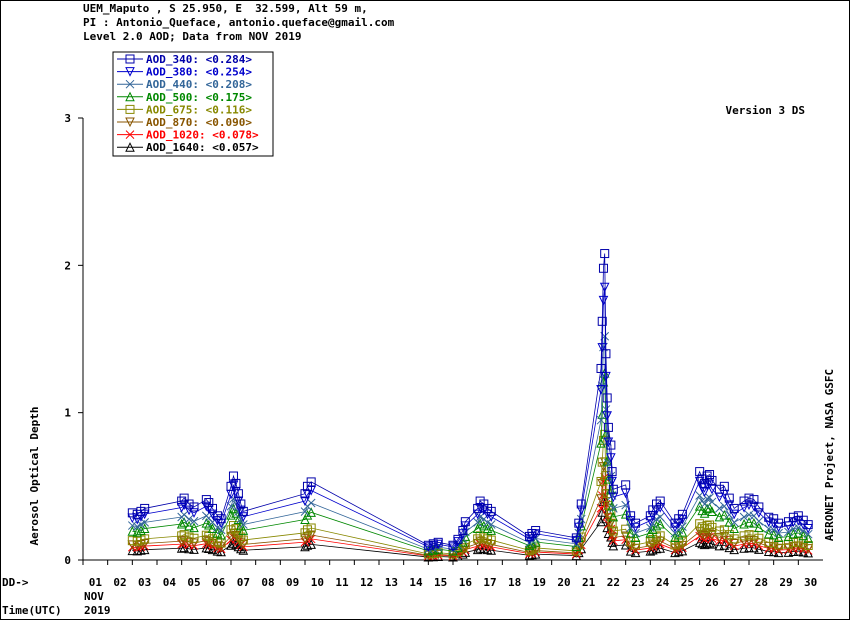 The width and height of the screenshot is (850, 620). I want to click on y-axis-label: Aerosol Optical Depth, so click(34, 475).